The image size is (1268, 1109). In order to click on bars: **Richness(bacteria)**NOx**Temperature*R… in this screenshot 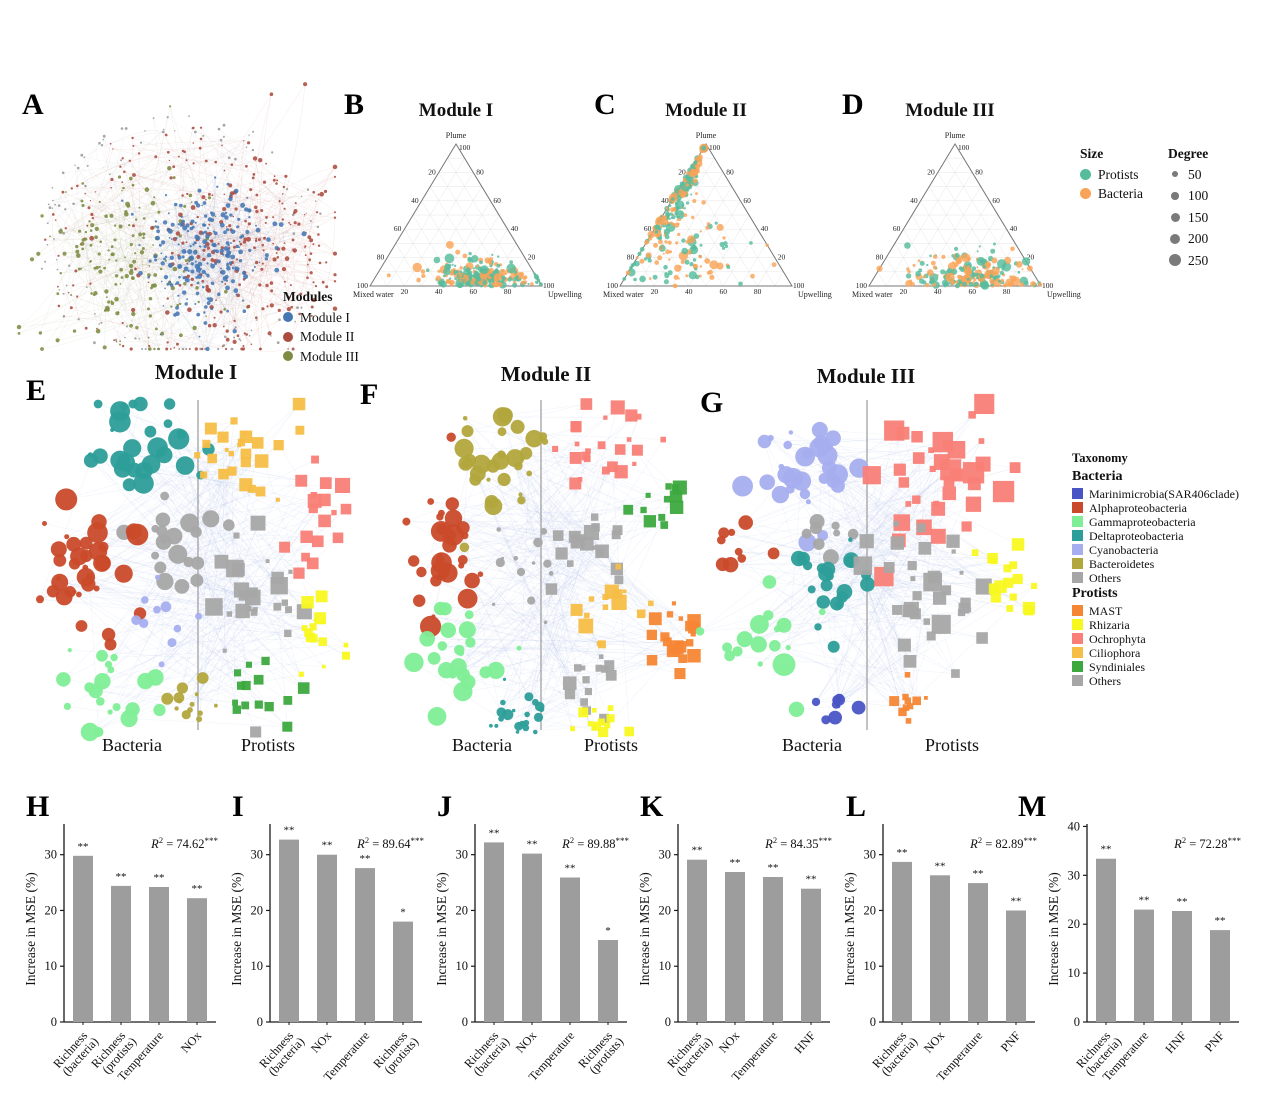, I will do `click(543, 955)`.